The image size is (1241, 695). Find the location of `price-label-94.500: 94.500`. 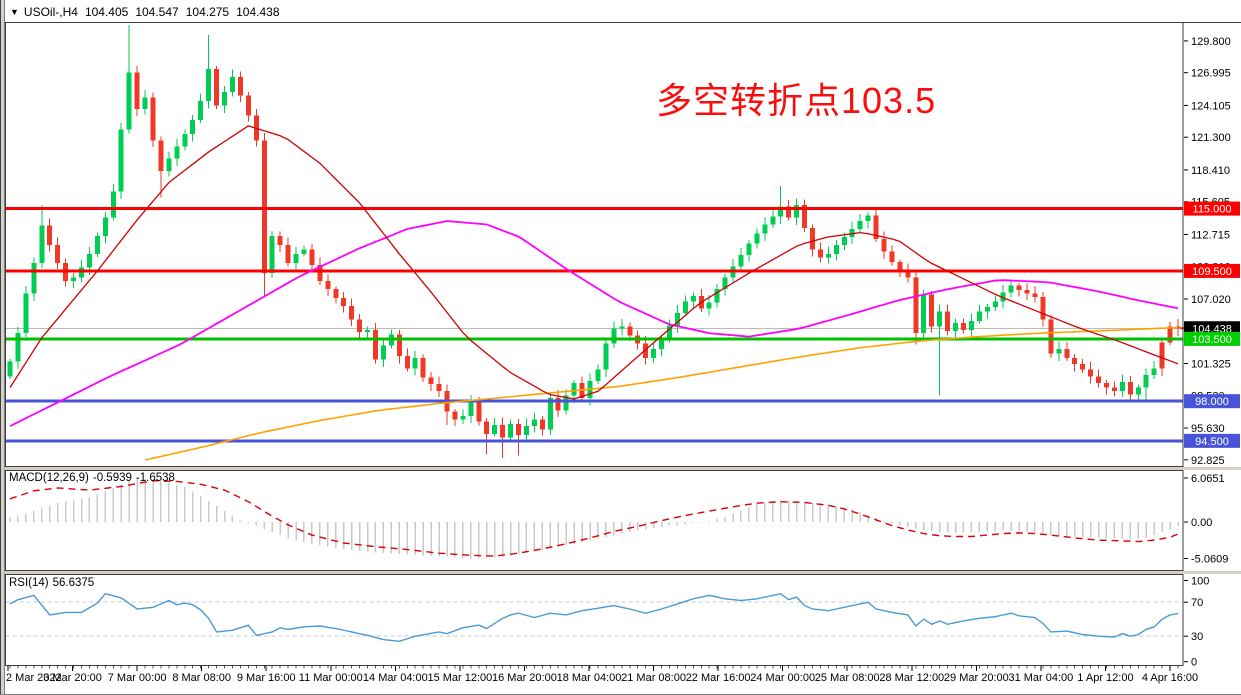

price-label-94.500: 94.500 is located at coordinates (1212, 442).